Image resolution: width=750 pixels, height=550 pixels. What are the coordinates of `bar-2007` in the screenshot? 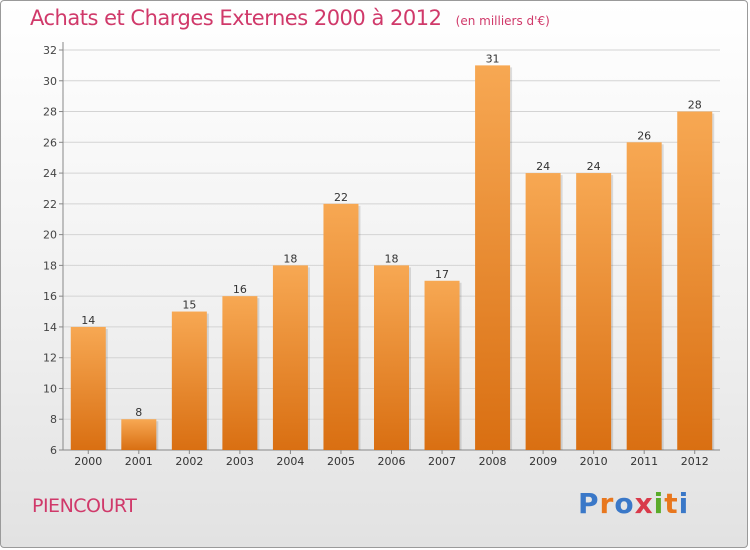 It's located at (442, 365).